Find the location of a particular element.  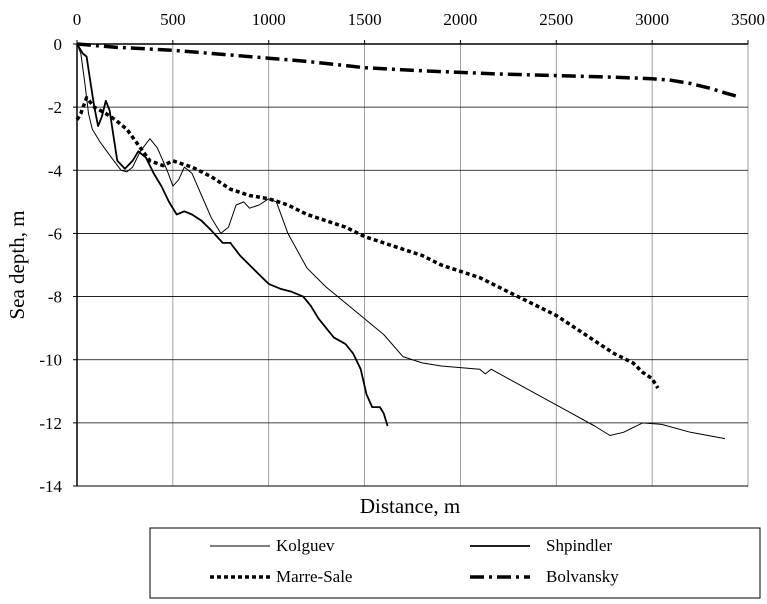

y-tick-label: -6 is located at coordinates (55, 233).